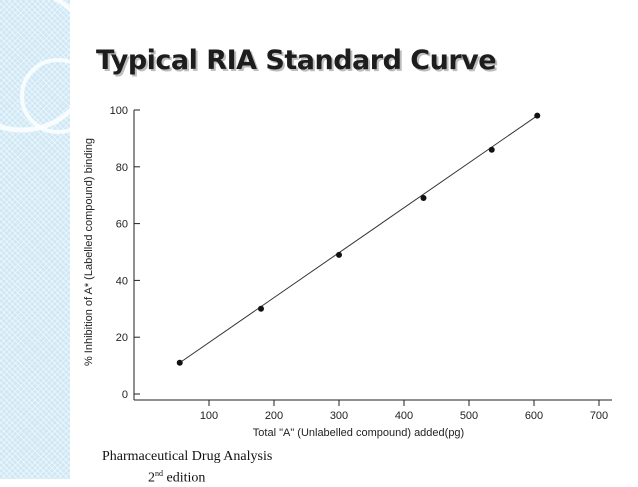 Image resolution: width=638 pixels, height=487 pixels. I want to click on source-edition-word: edition, so click(184, 478).